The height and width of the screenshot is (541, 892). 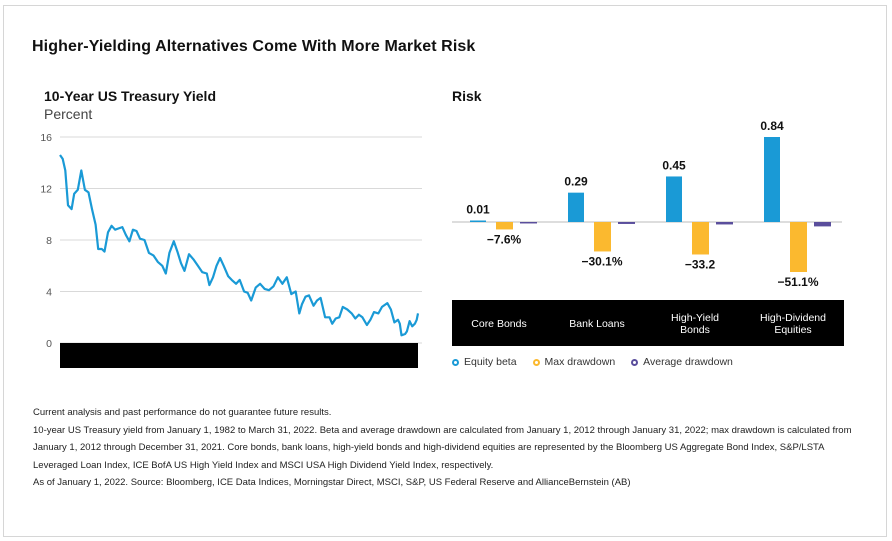 I want to click on y-tick-label: 4, so click(x=49, y=293).